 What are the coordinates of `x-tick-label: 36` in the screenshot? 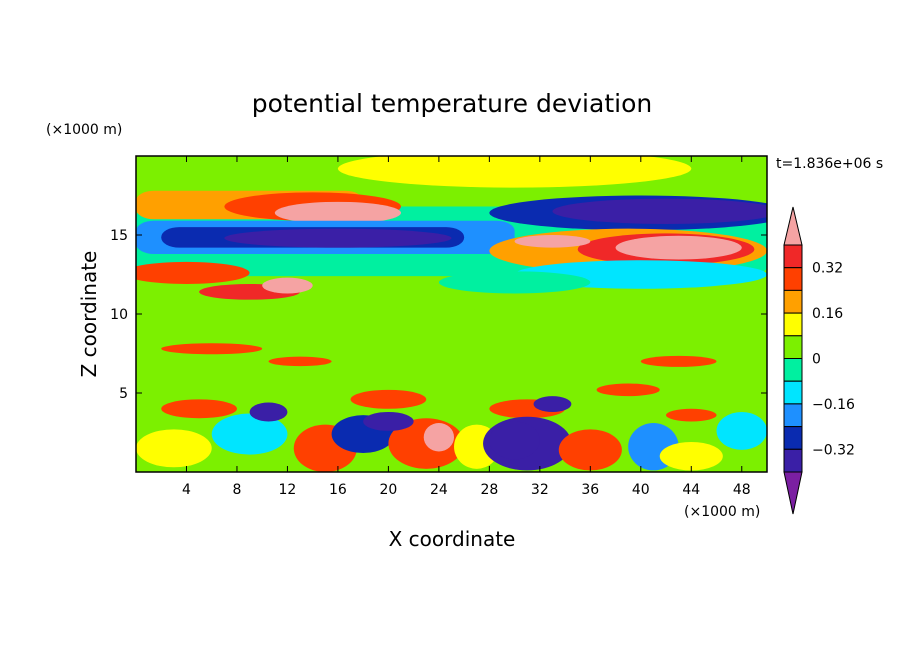 It's located at (590, 490).